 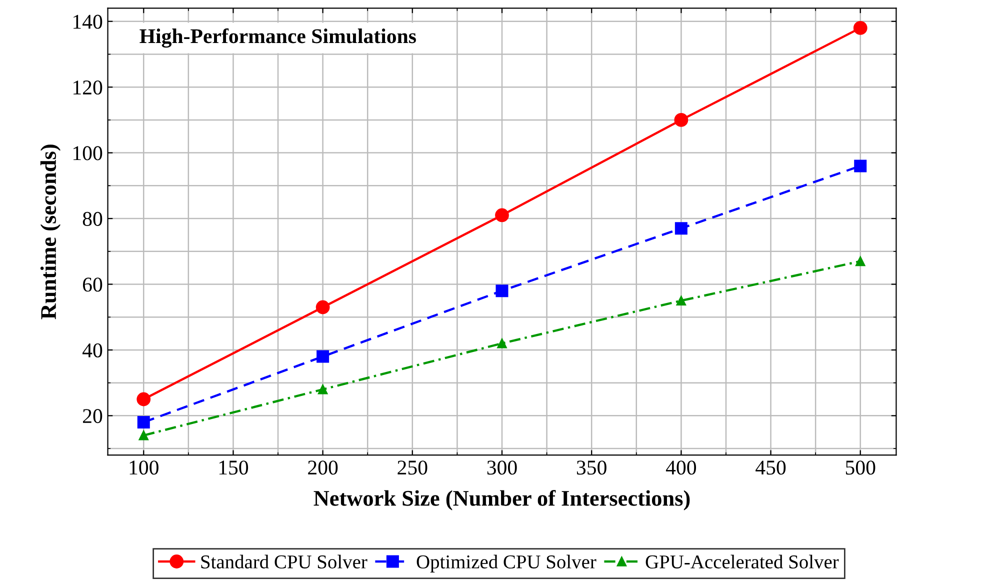 I want to click on y-tick-label: 40, so click(x=92, y=350).